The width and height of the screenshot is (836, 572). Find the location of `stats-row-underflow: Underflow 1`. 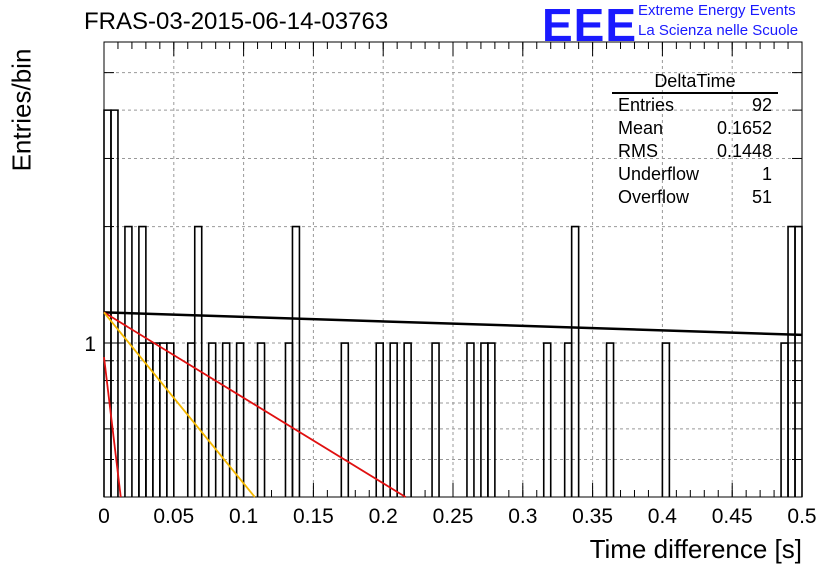

stats-row-underflow: Underflow 1 is located at coordinates (695, 174).